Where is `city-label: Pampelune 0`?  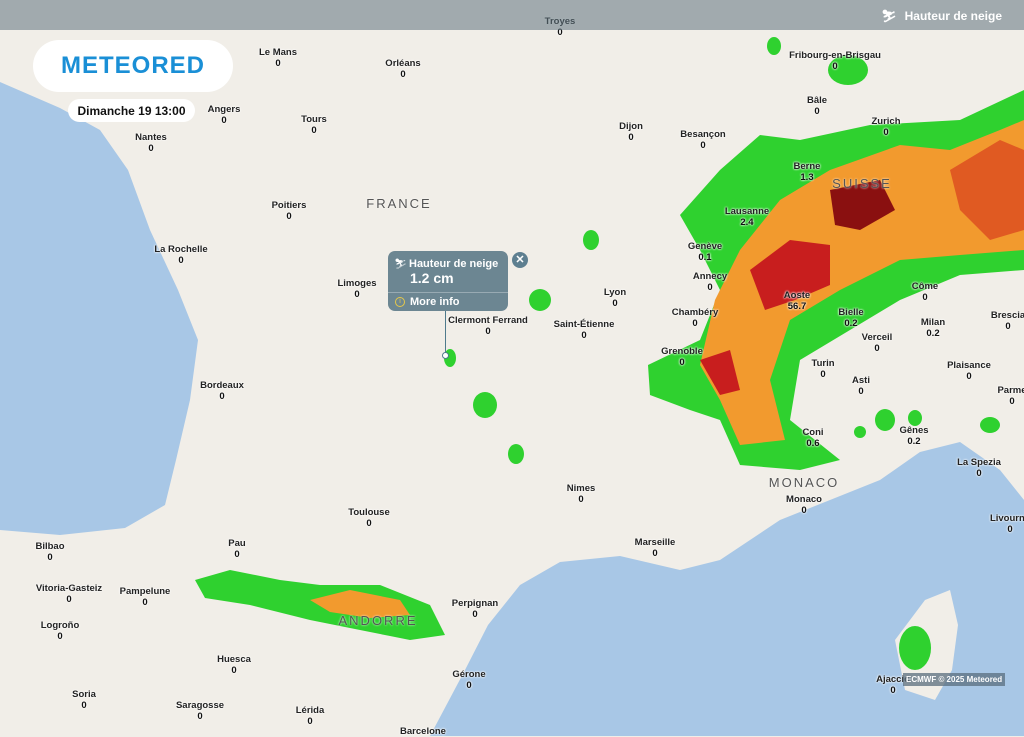 city-label: Pampelune 0 is located at coordinates (145, 597).